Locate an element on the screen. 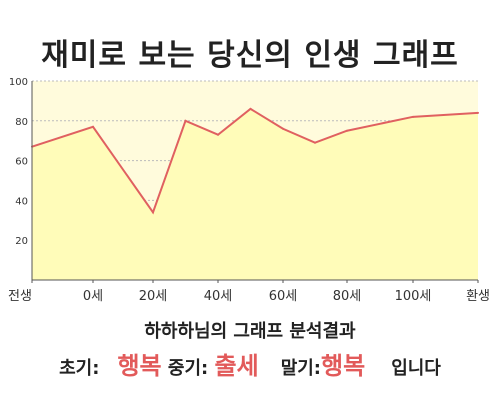 This screenshot has width=500, height=400. analysis-summary: 하하하님의 그래프 분석결과 is located at coordinates (250, 331).